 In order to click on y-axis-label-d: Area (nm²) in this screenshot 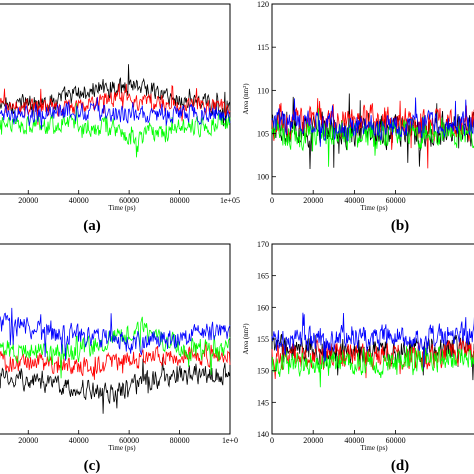, I will do `click(246, 339)`.